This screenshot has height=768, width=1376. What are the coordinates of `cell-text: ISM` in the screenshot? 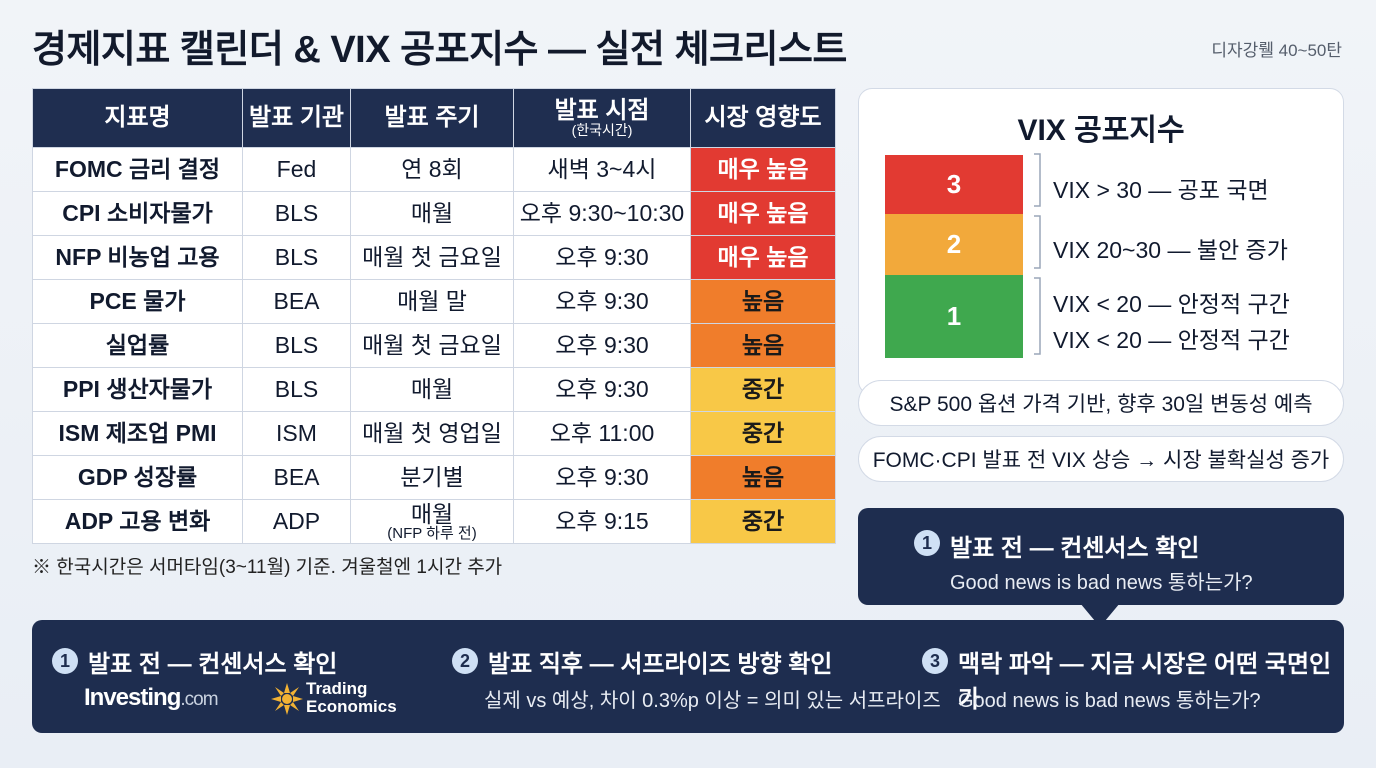 It's located at (296, 433).